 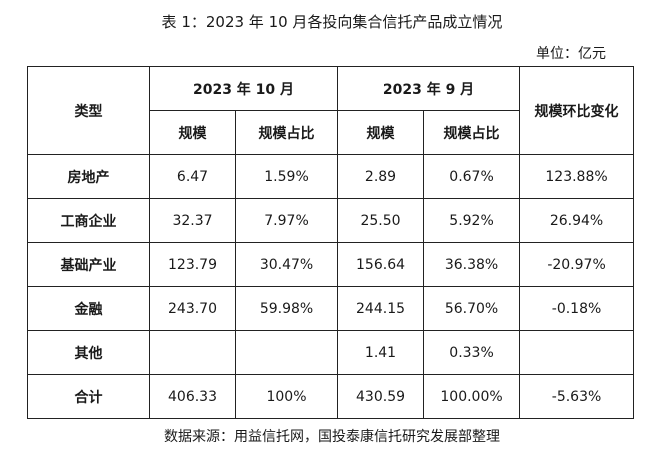 What do you see at coordinates (577, 396) in the screenshot?
I see `cell-mom-change: -5.63%` at bounding box center [577, 396].